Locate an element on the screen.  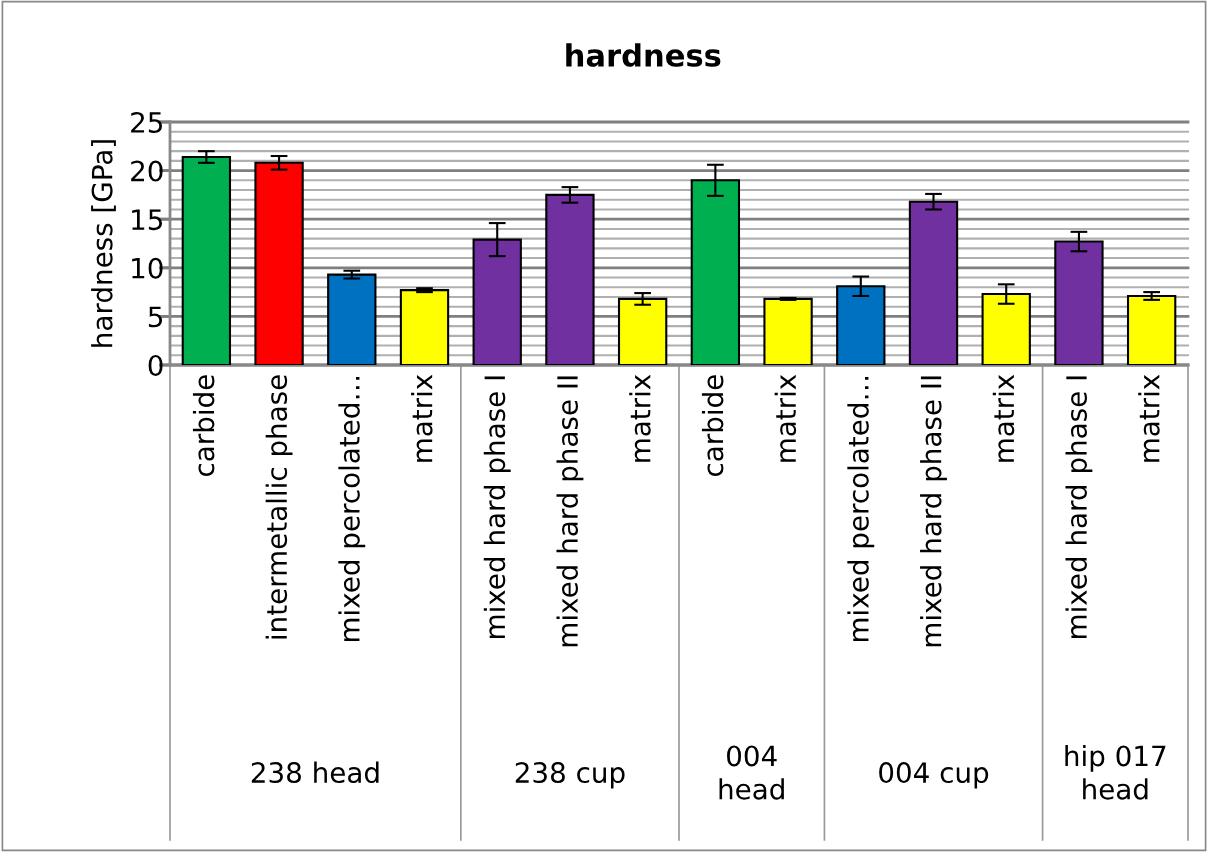
y-tick-label: 5 is located at coordinates (155, 317).